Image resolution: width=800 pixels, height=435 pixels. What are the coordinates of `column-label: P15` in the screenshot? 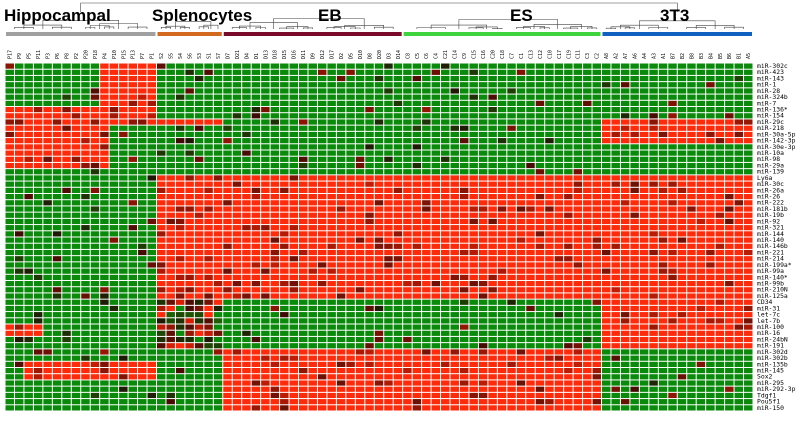 It's located at (124, 54).